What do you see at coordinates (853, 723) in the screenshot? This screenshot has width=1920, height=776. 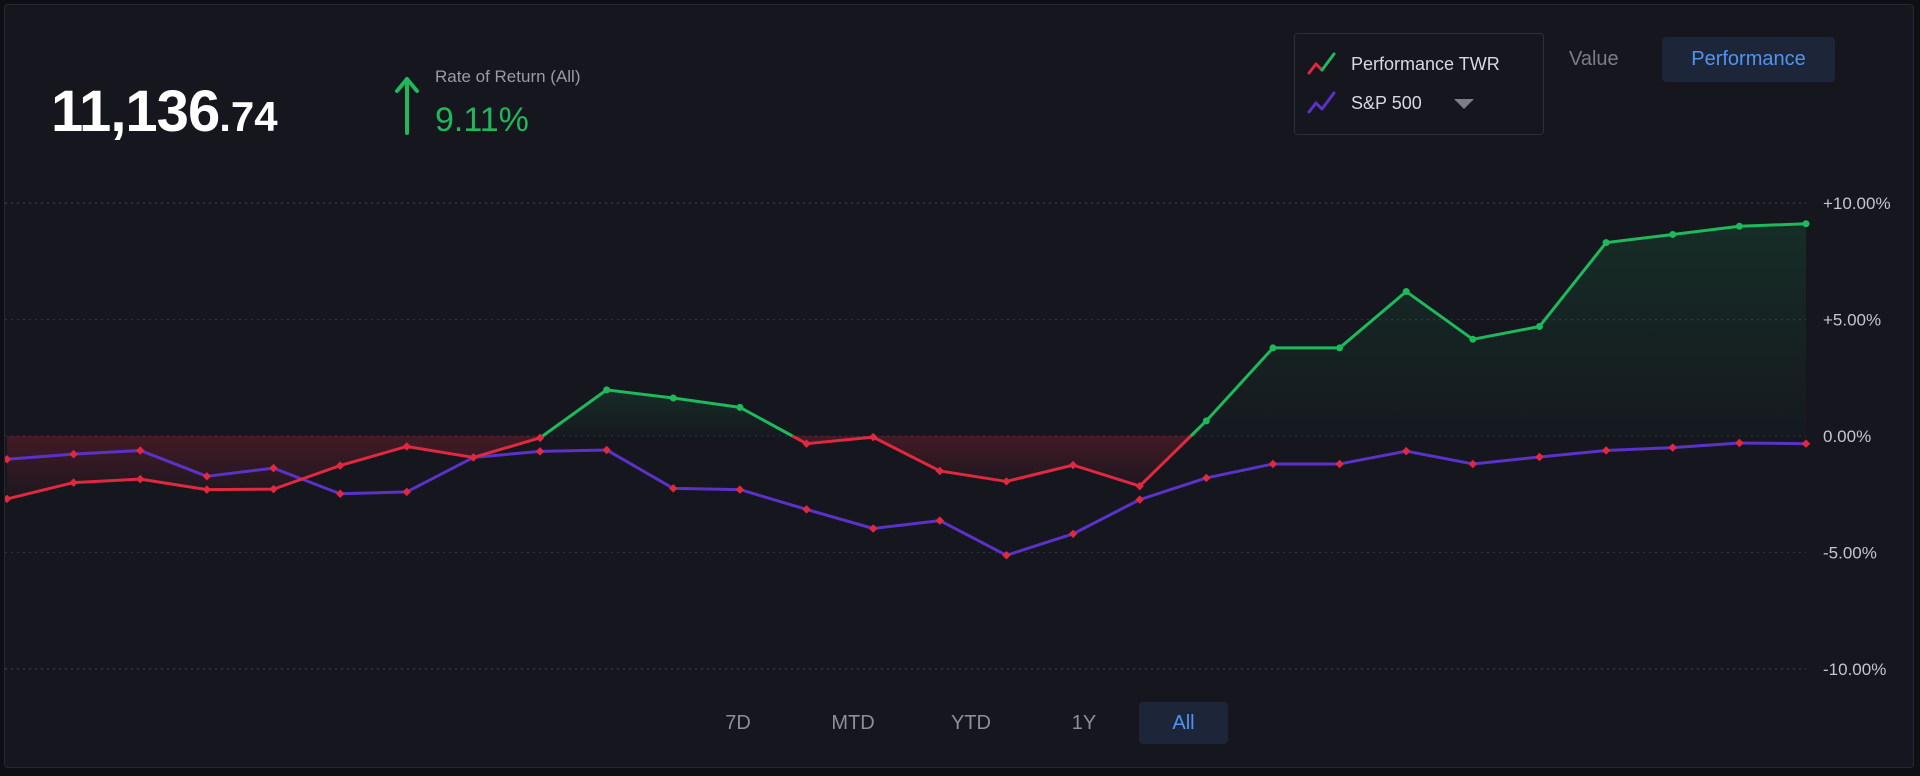 I see `range-mtd-button: MTD` at bounding box center [853, 723].